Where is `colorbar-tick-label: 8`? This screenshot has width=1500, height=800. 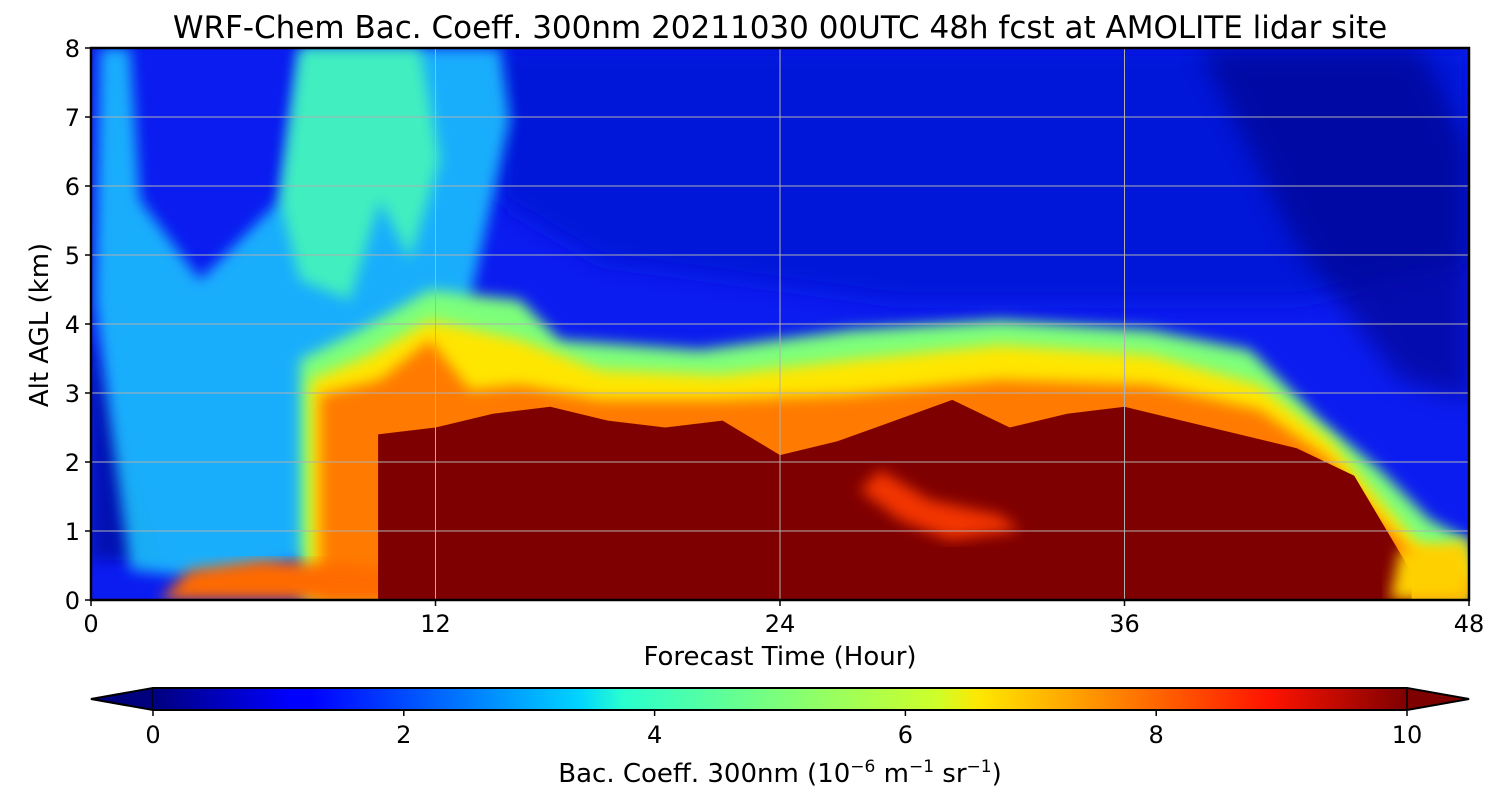
colorbar-tick-label: 8 is located at coordinates (1156, 735).